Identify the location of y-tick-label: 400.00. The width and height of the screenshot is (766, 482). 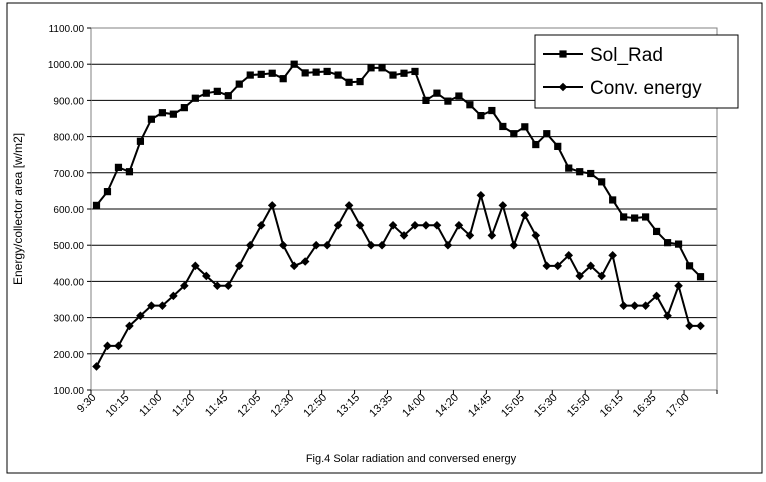
(68, 282).